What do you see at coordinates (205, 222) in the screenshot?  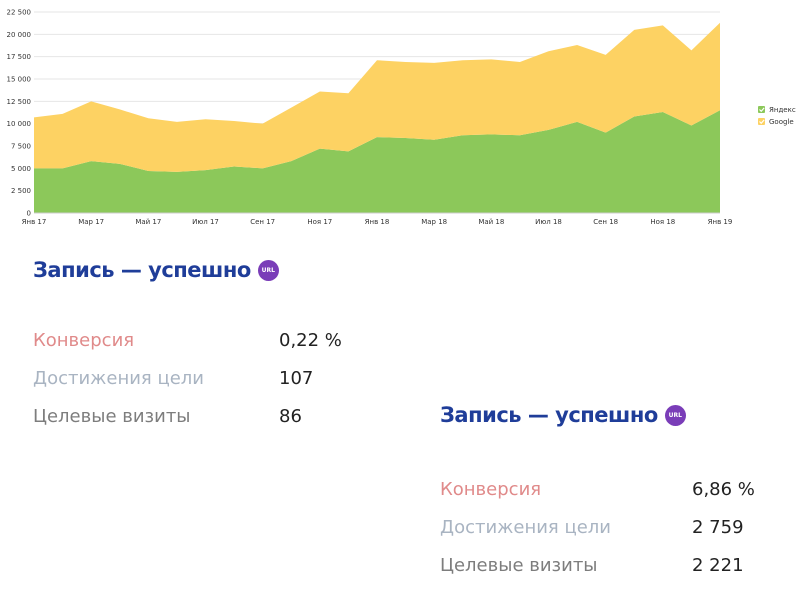 I see `x-tick-label: Июл 17` at bounding box center [205, 222].